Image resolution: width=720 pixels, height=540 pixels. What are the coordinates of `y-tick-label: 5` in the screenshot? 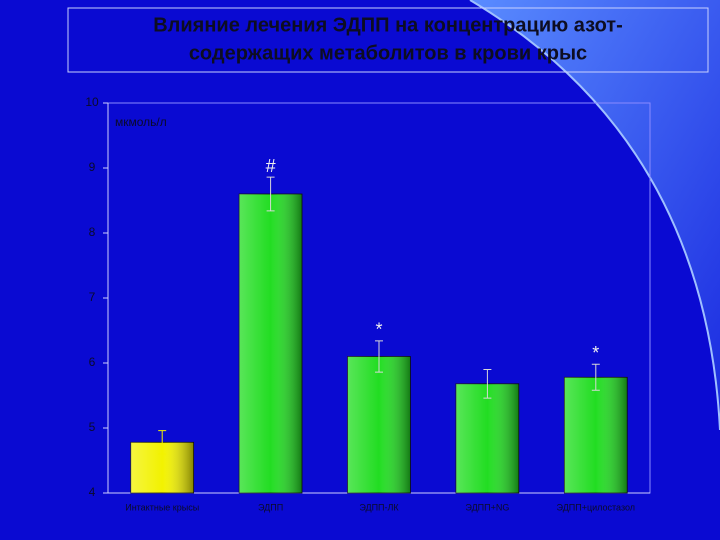 It's located at (92, 427).